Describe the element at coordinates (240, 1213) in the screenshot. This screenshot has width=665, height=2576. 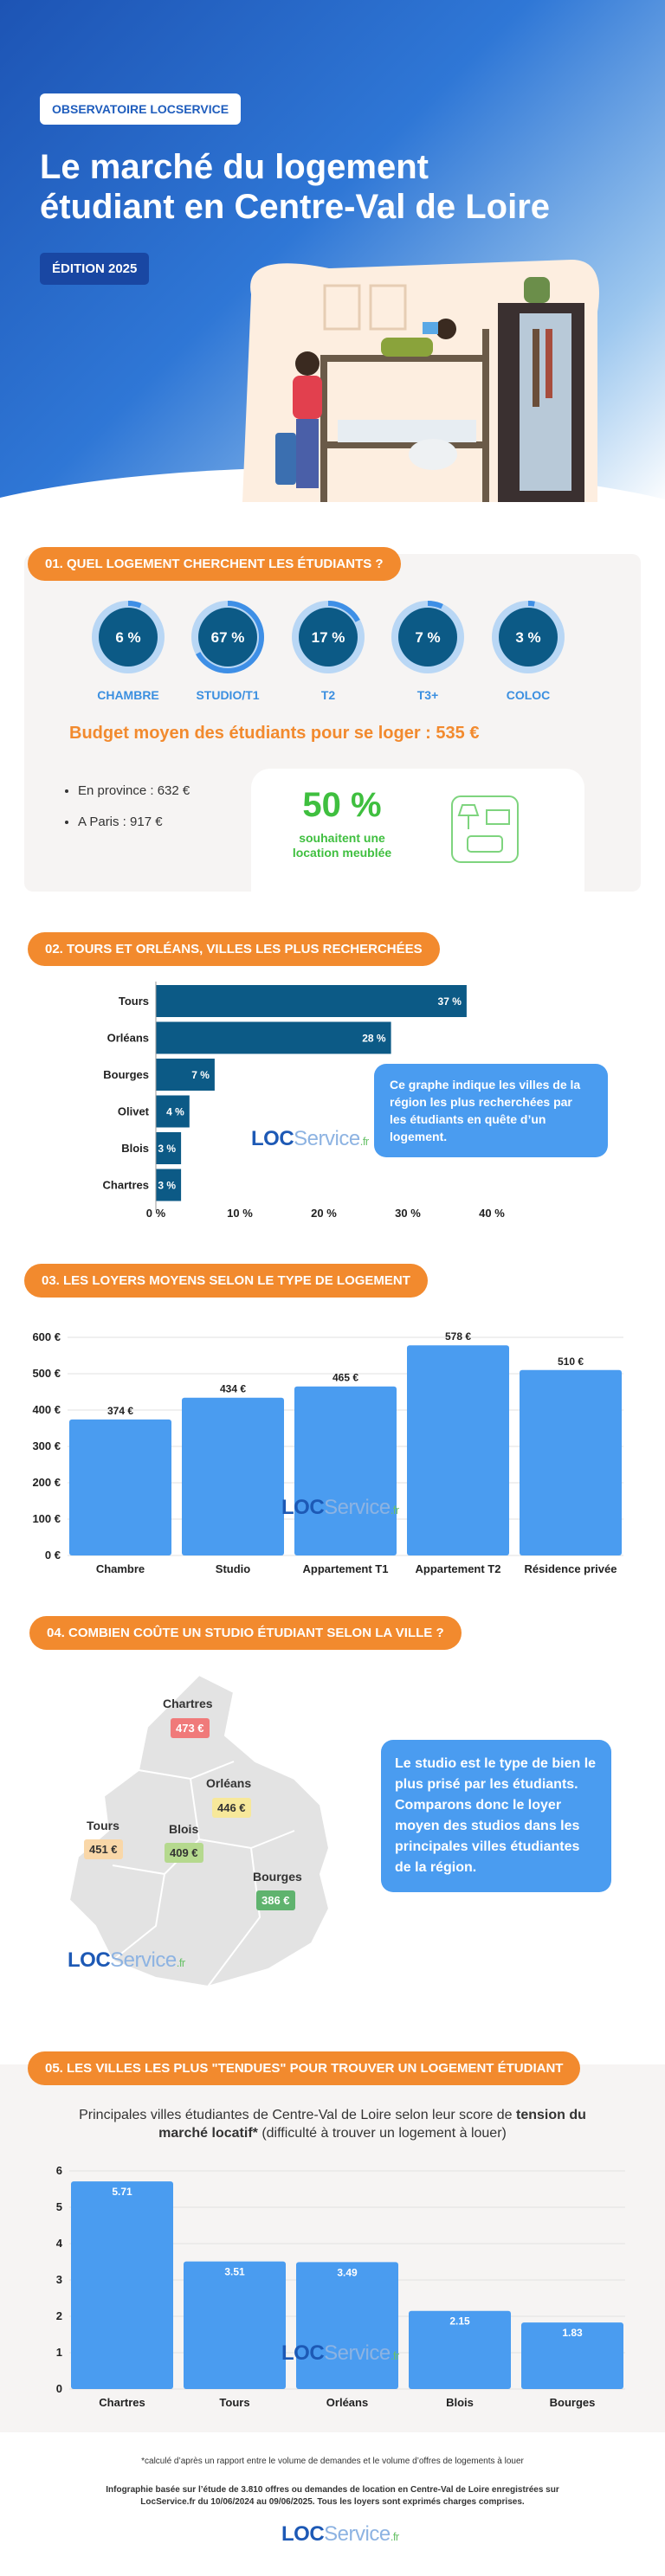
I see `x-tick: 10 %` at that location.